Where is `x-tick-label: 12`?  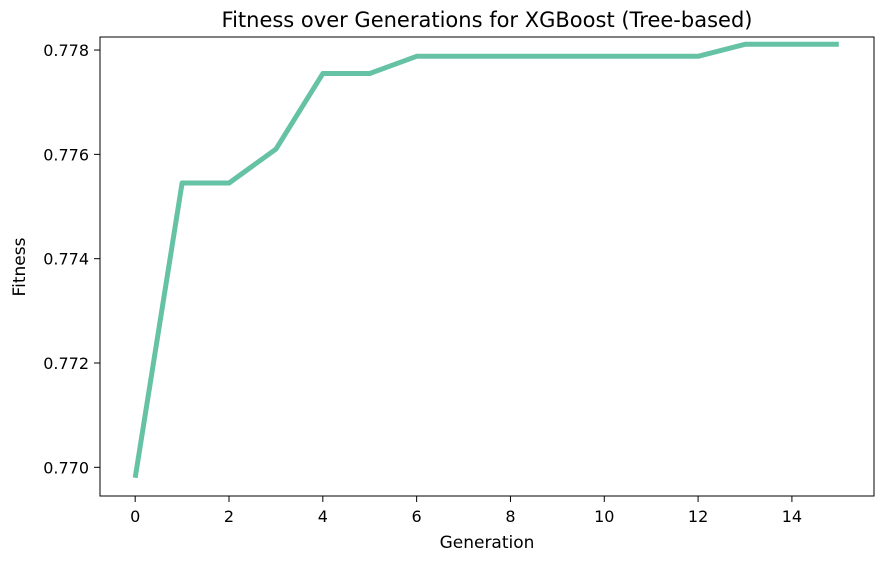 x-tick-label: 12 is located at coordinates (698, 516).